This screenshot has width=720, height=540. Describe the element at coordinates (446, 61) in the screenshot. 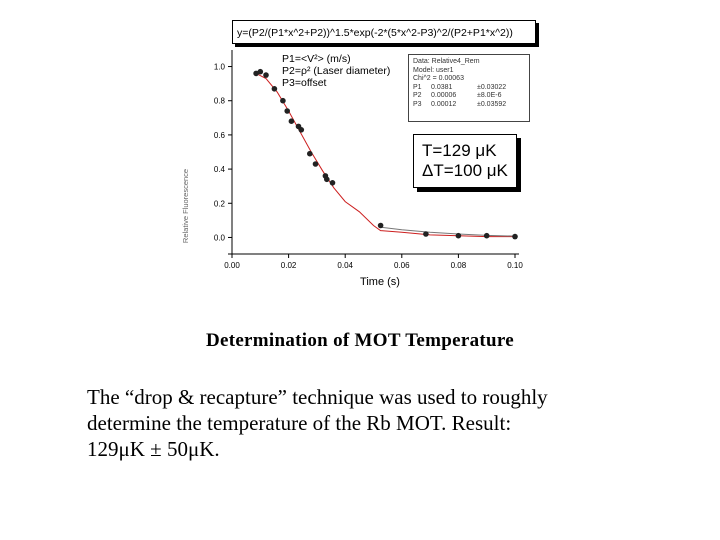

I see `fit-data-name: Data: Relative4_Rem` at that location.